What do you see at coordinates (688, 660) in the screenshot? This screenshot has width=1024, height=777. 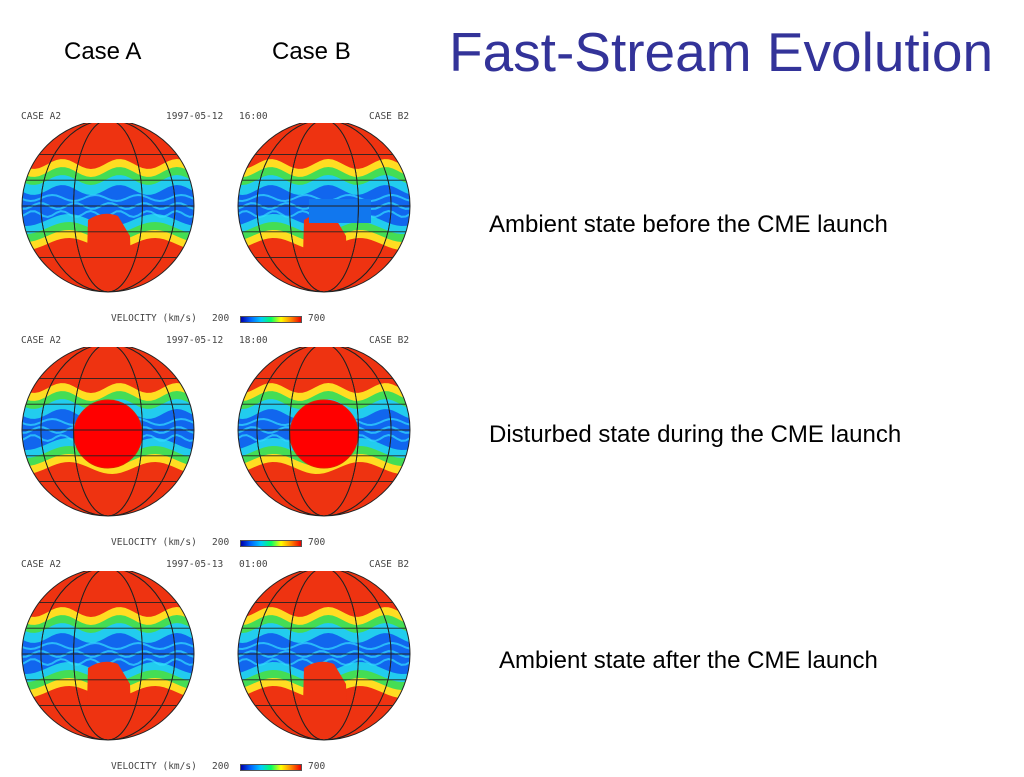 I see `panel-description: Ambient state after the CME launch` at bounding box center [688, 660].